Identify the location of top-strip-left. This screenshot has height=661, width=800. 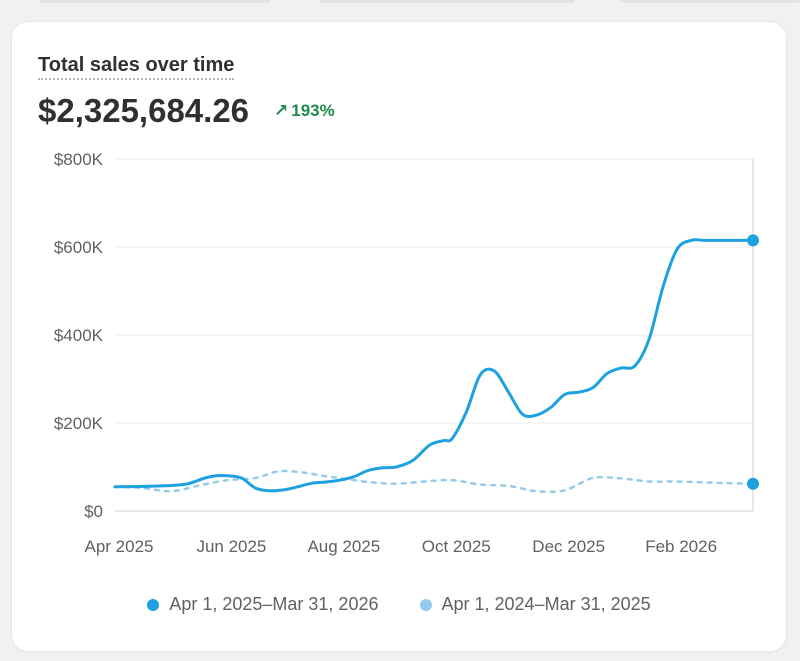
(155, 1).